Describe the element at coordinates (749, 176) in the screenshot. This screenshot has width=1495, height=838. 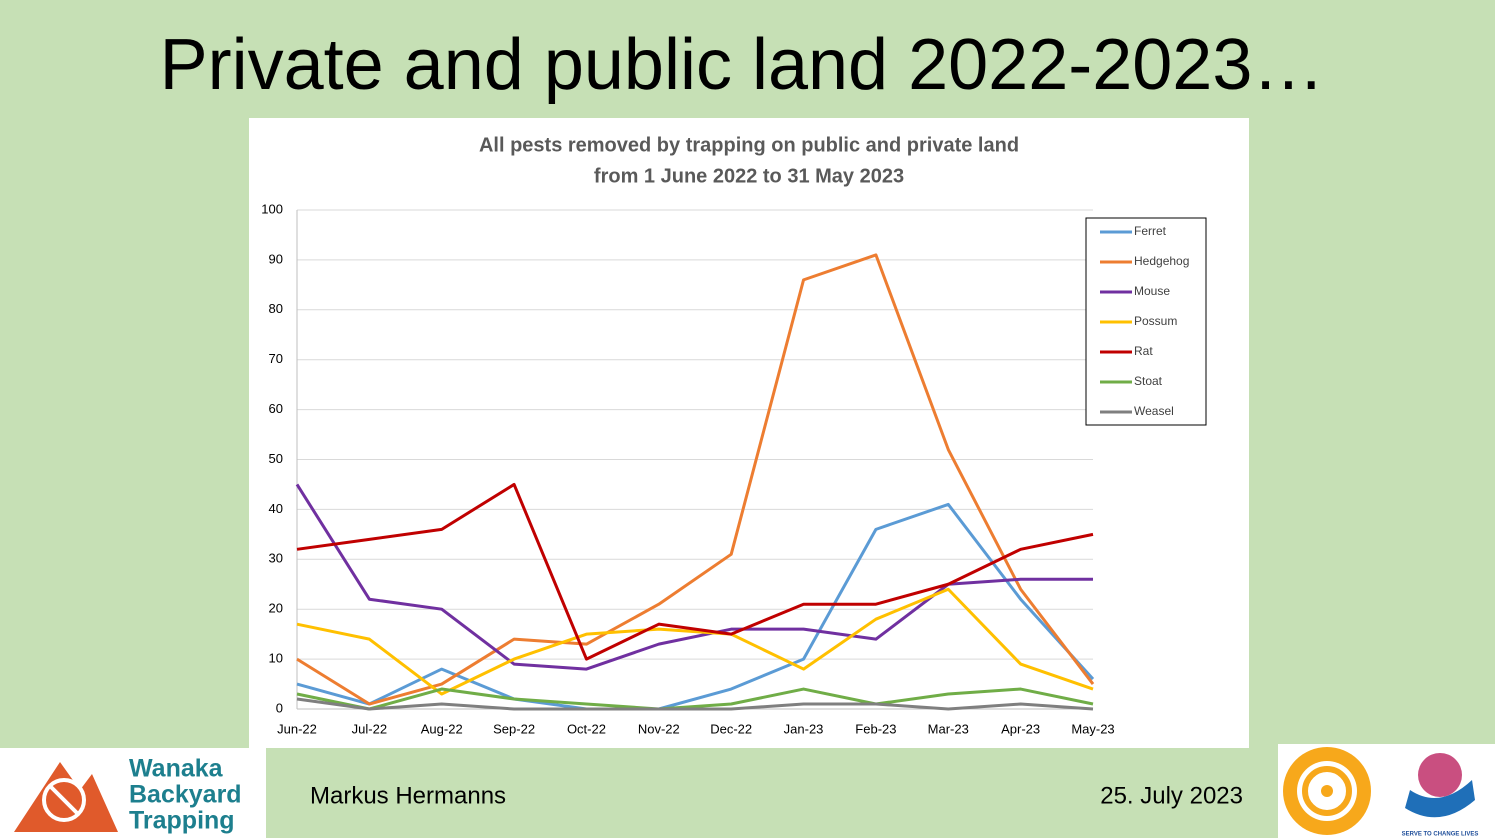
I see `chart-title: from 1 June 2022 to 31 May 2023` at that location.